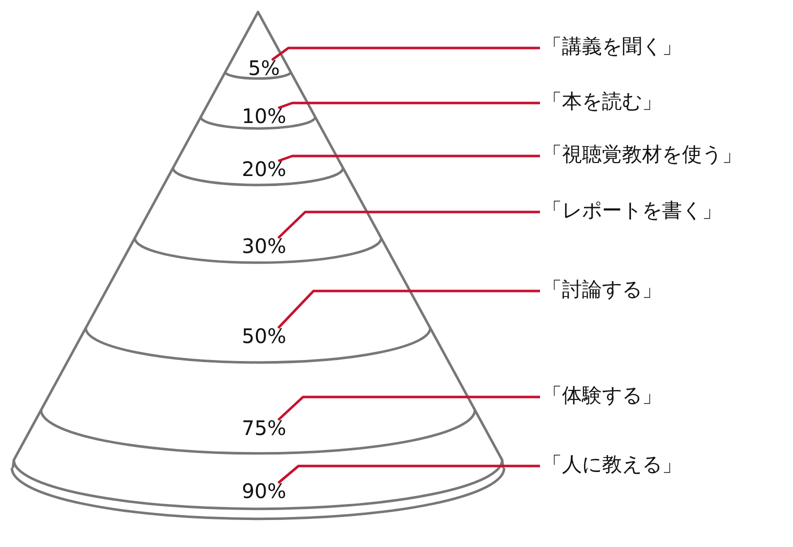  I want to click on category-label: 「討論する」, so click(602, 289).